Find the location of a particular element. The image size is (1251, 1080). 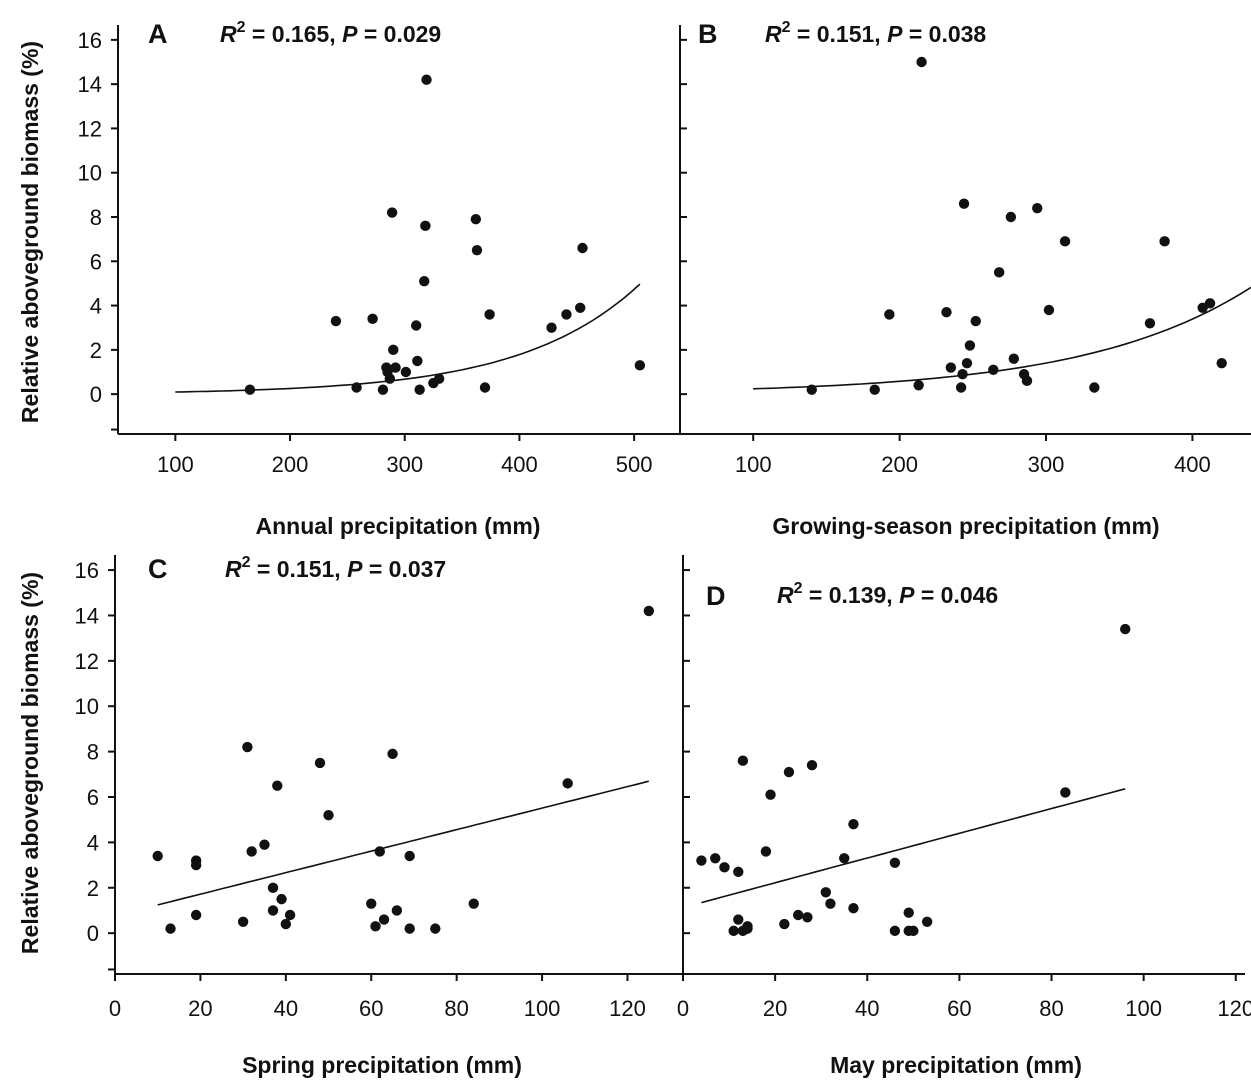

panel-c-x-tick-label: 0 is located at coordinates (115, 1008).